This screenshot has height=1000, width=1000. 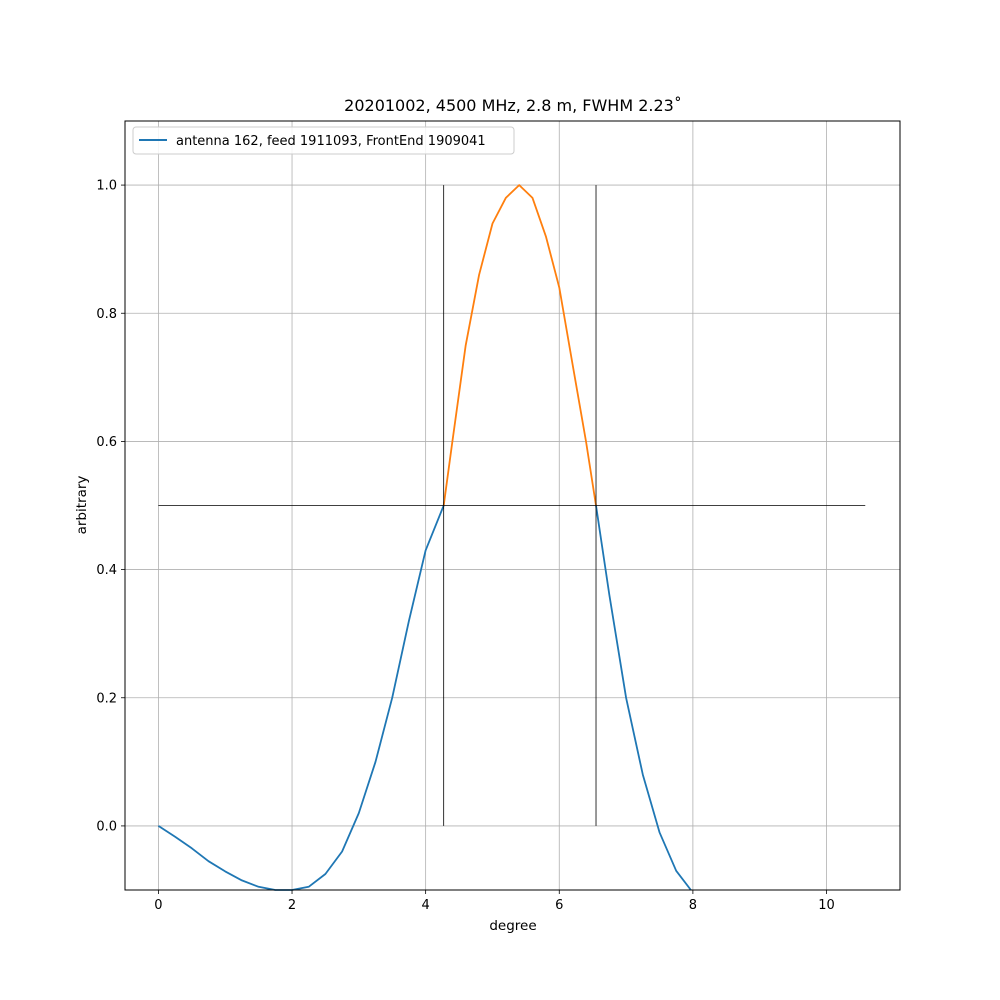 I want to click on y-axis-ticks: 0.0 0.2 0.4 0.6 0.8 1.0, so click(x=110, y=506).